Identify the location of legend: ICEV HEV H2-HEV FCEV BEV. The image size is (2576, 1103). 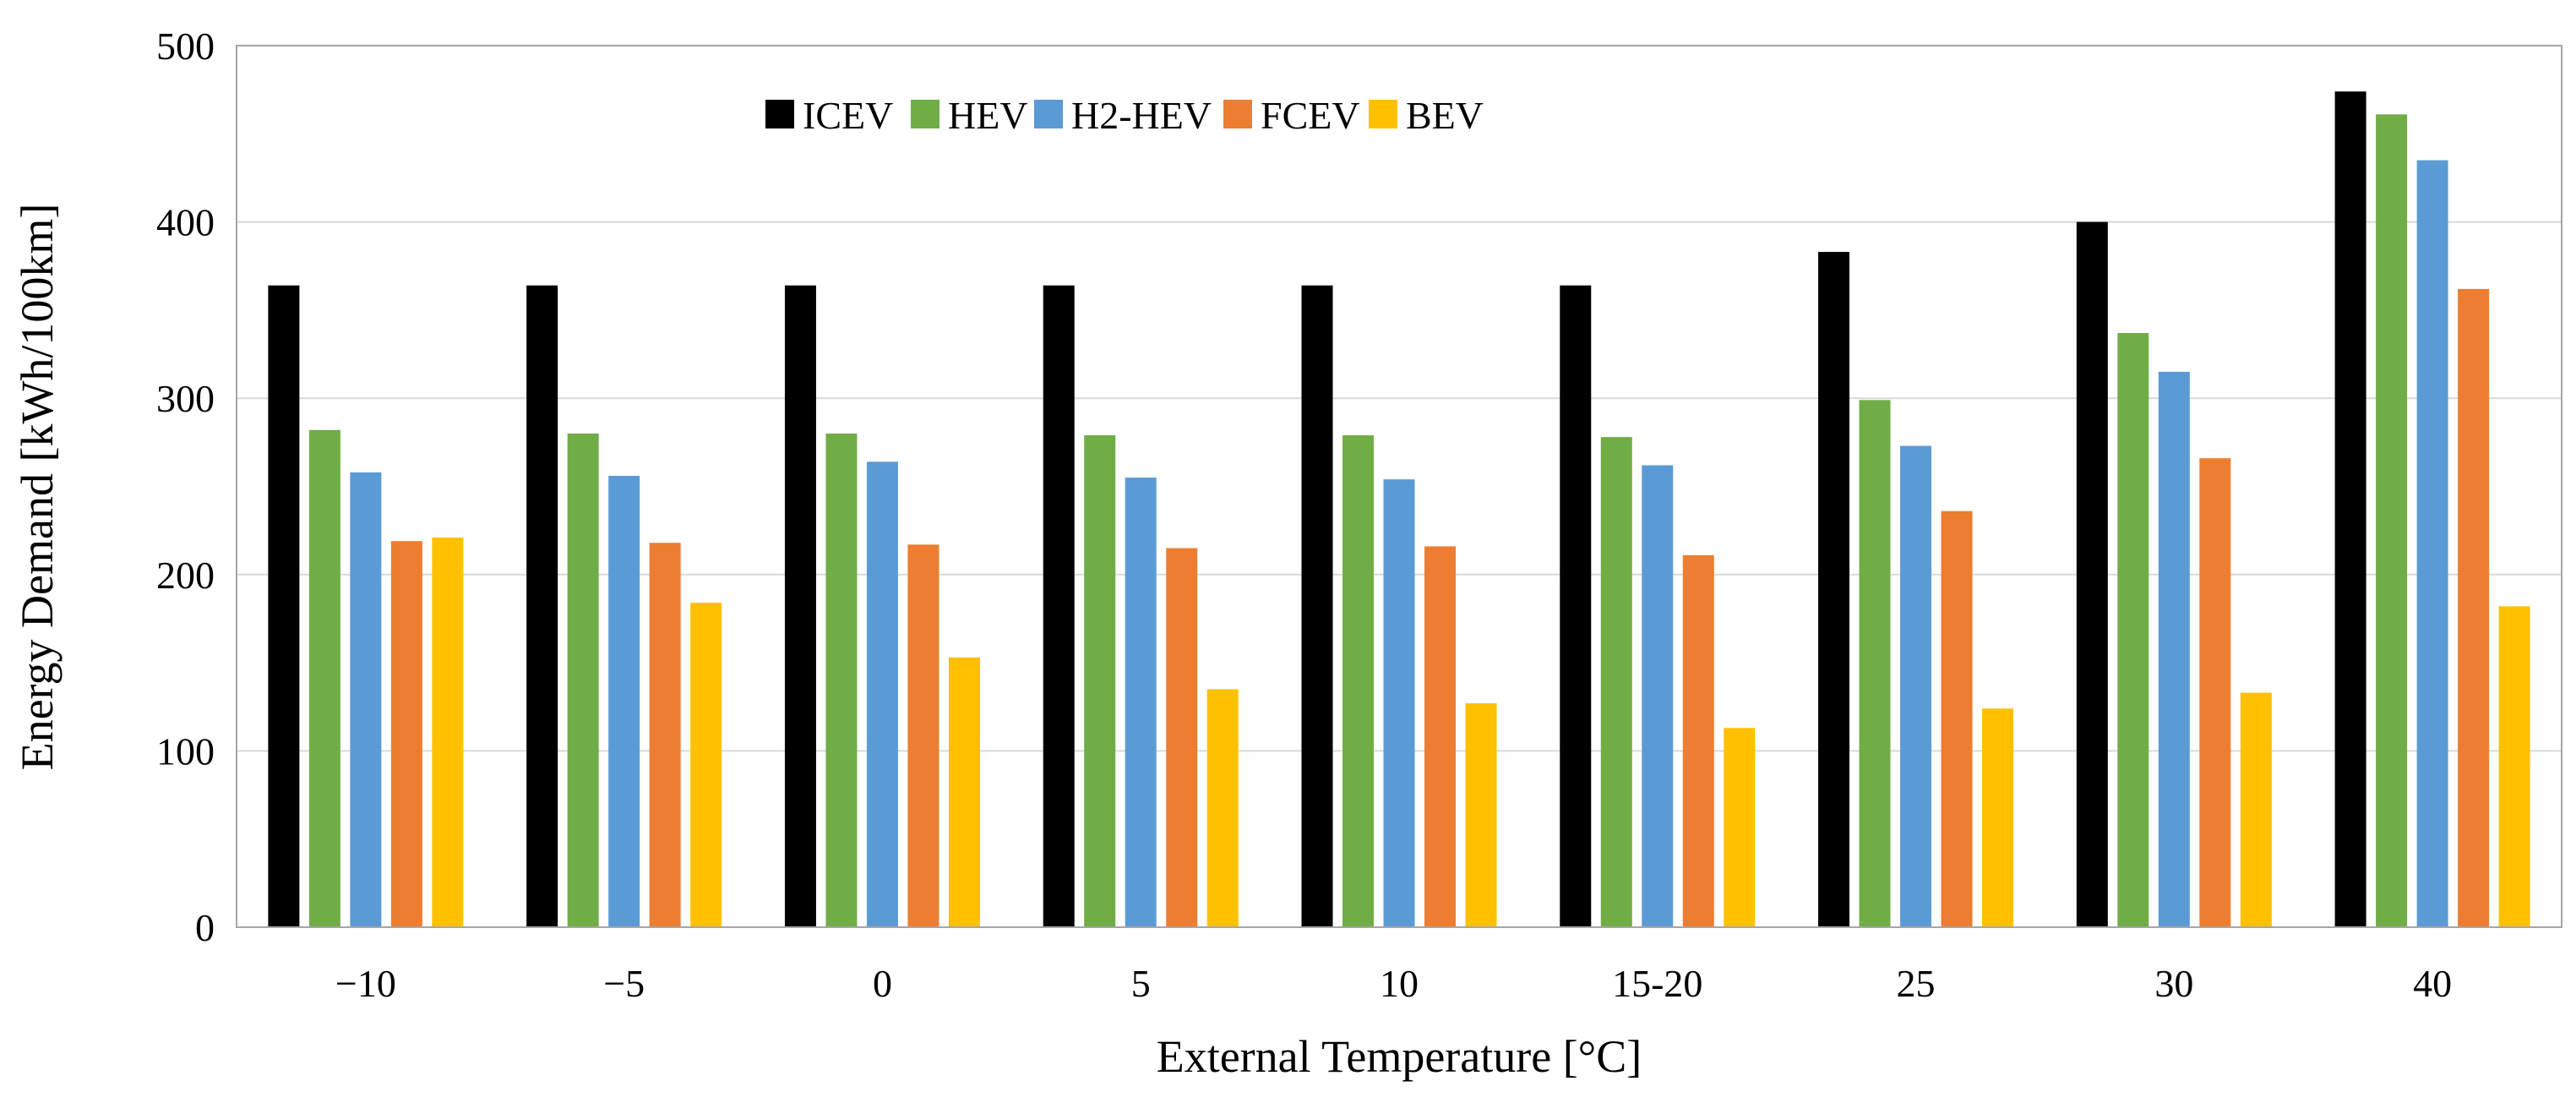
(1124, 116).